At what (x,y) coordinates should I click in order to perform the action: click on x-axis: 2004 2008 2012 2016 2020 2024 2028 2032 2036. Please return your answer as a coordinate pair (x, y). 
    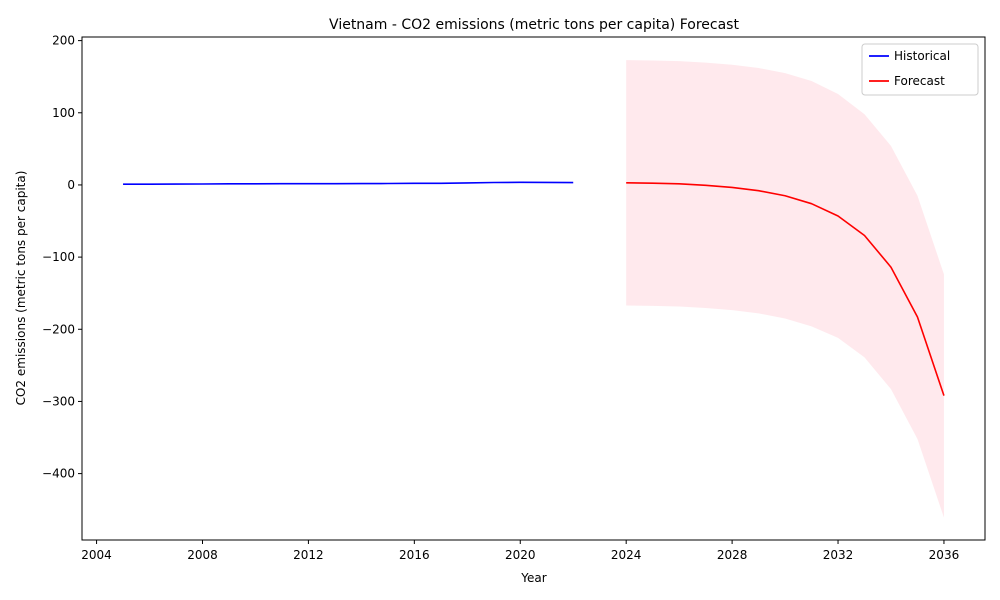
    Looking at the image, I should click on (520, 551).